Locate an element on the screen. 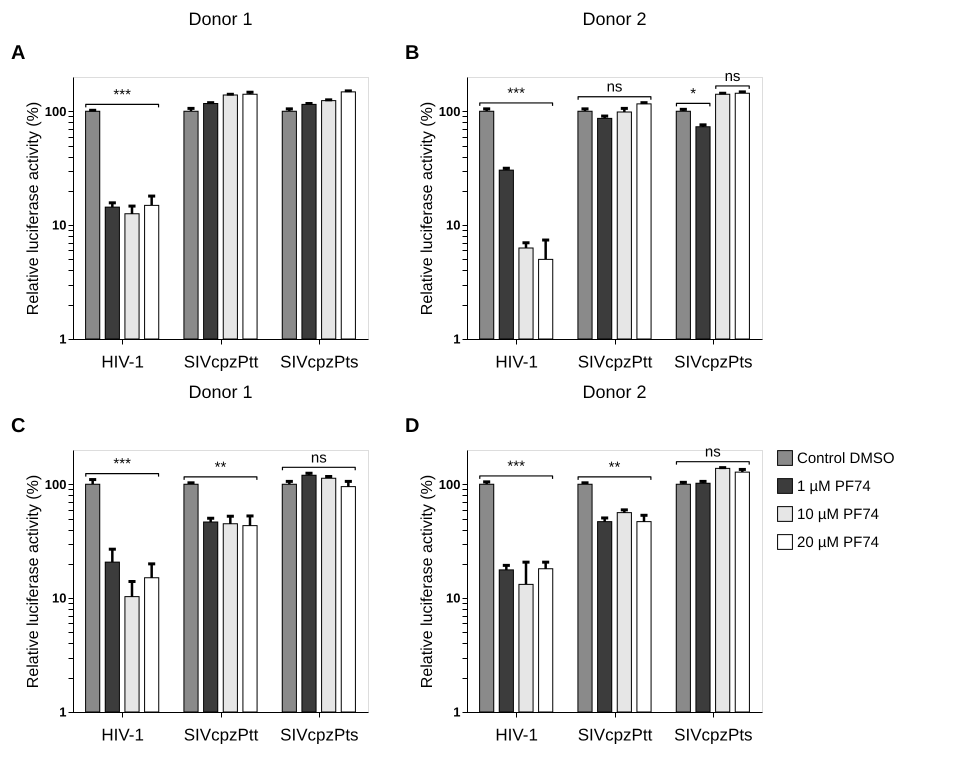 The image size is (973, 774). text: B is located at coordinates (412, 53).